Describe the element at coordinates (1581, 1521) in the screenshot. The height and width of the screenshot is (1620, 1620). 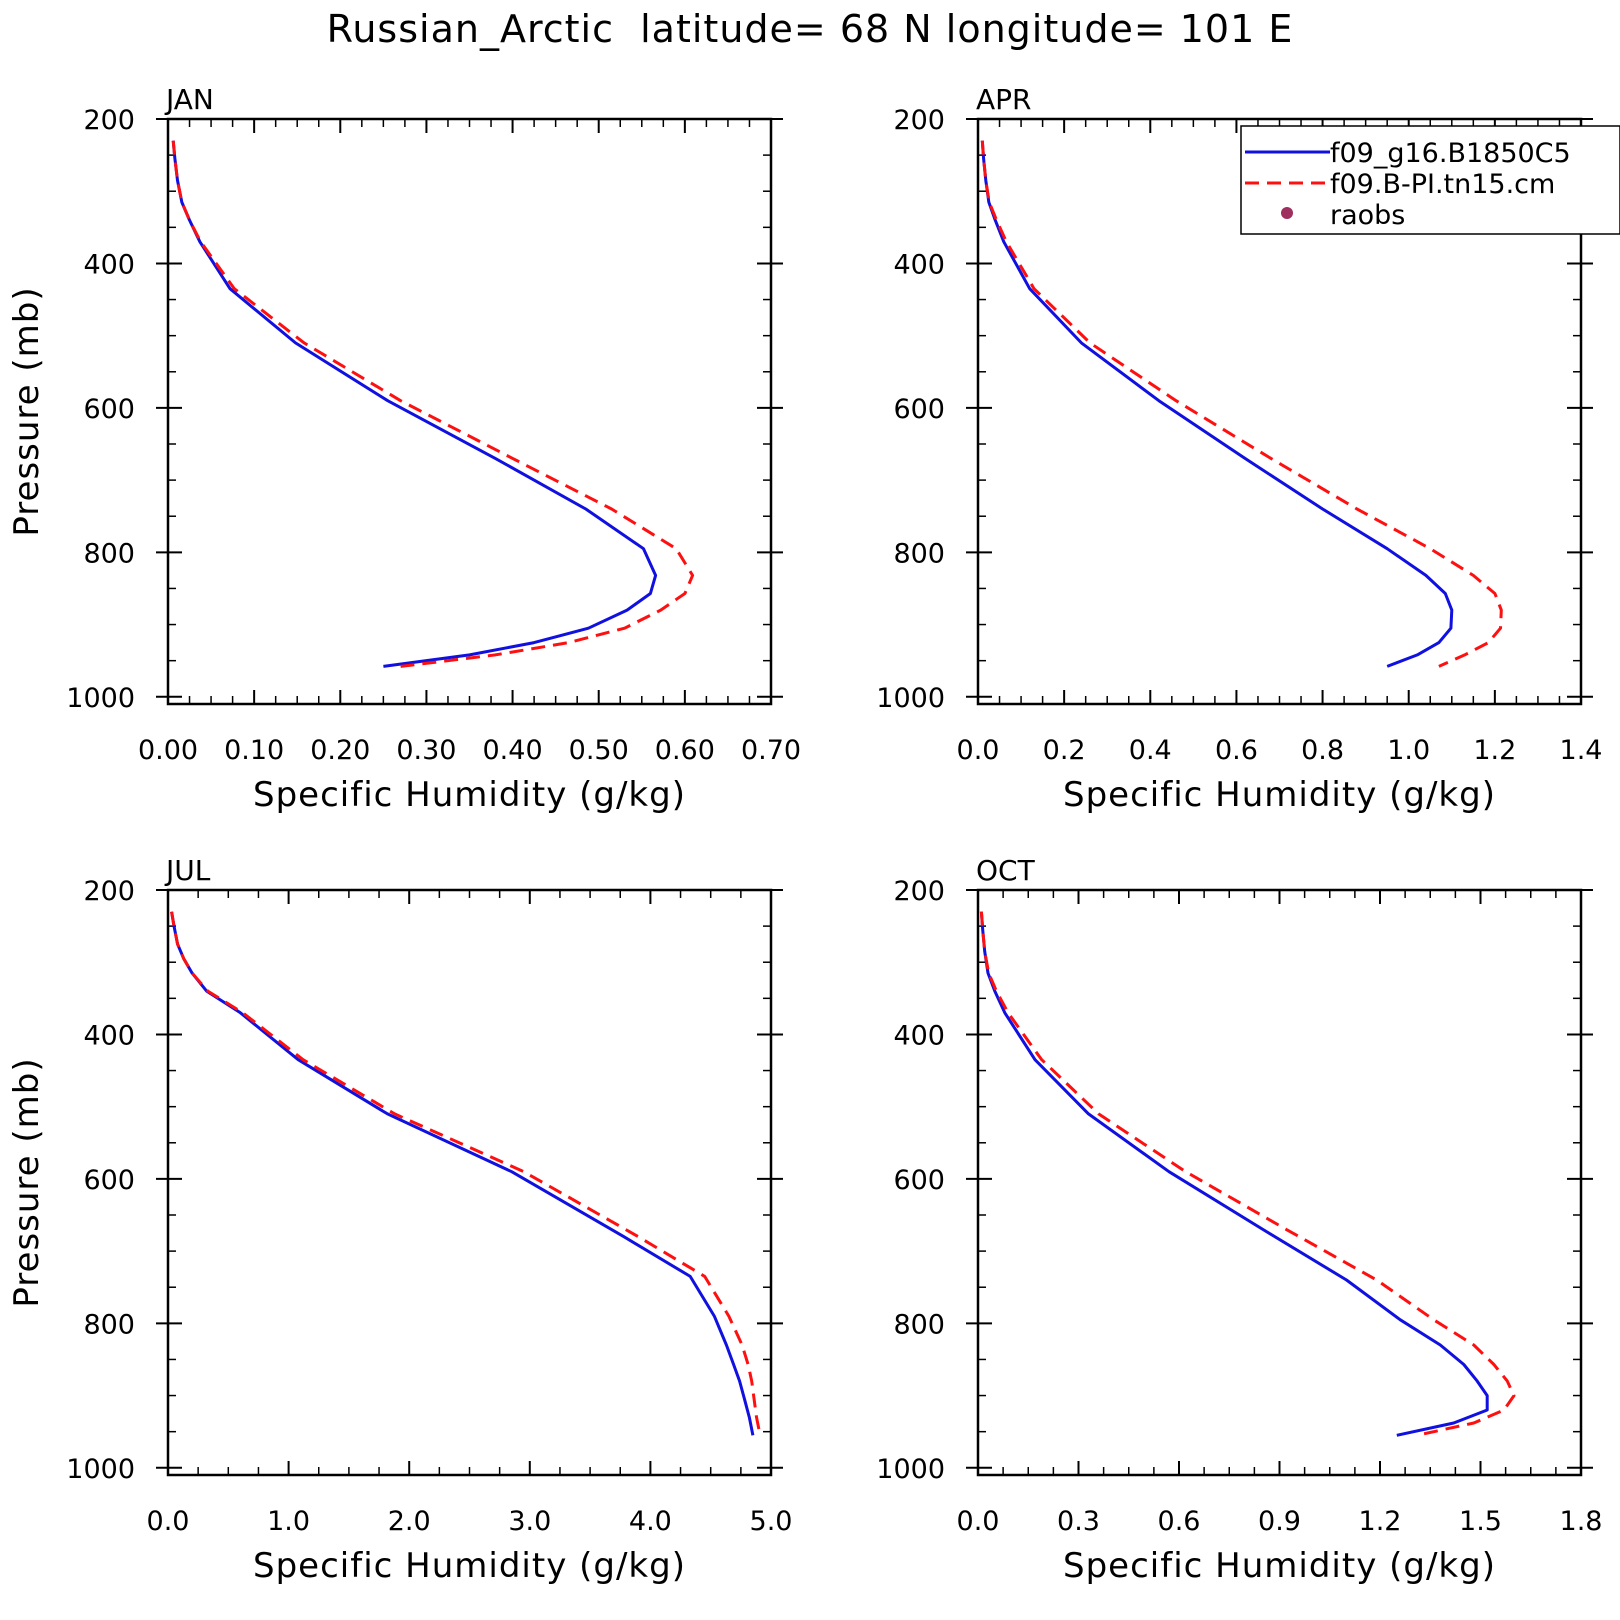
I see `x-tick-label: 1.8` at that location.